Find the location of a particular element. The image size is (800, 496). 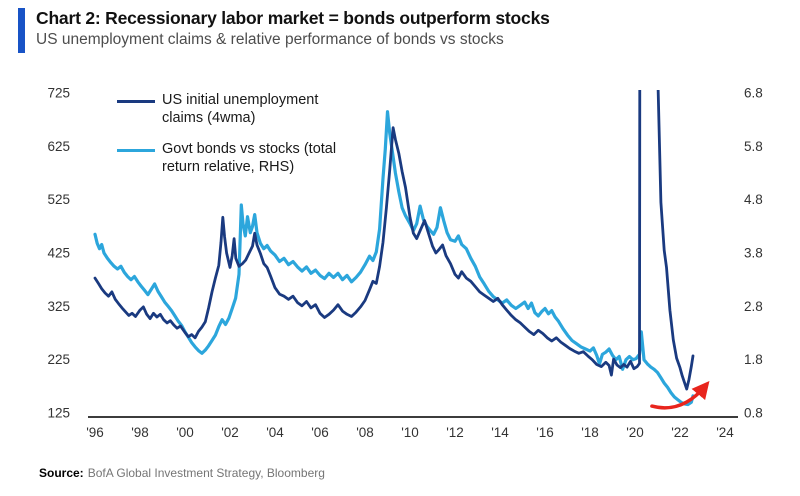

legend-label-claims: US initial unemployment claims (4wma) is located at coordinates (240, 109).